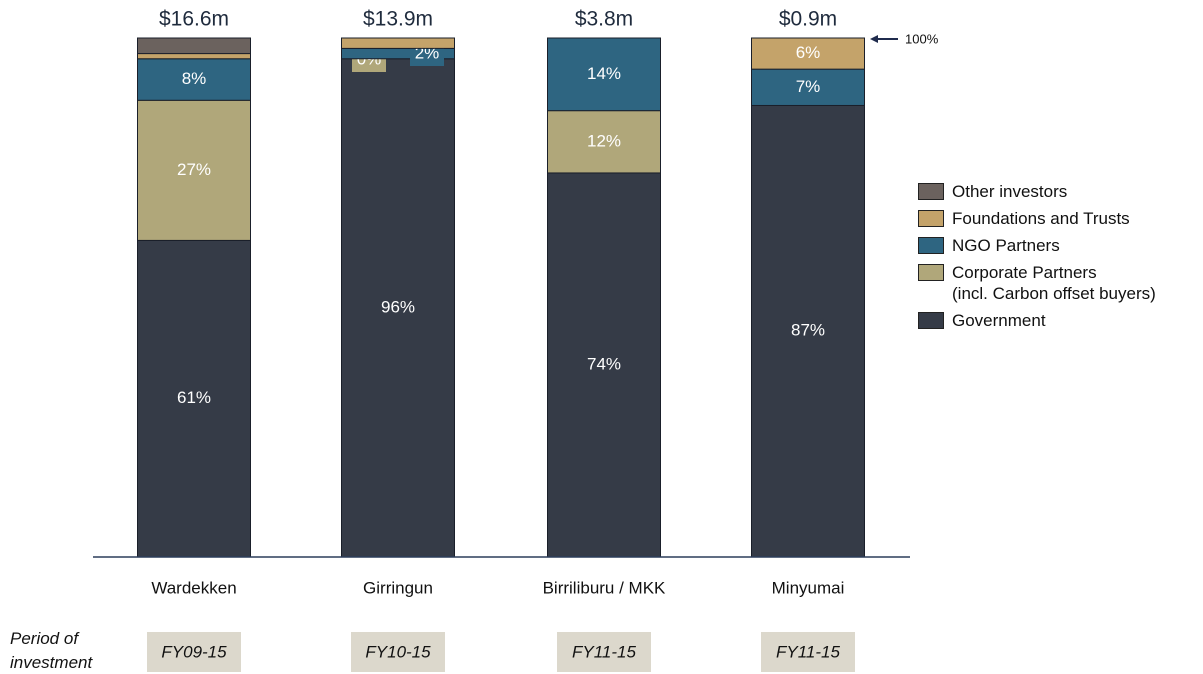 The height and width of the screenshot is (674, 1203). I want to click on data-label: 7%, so click(808, 86).